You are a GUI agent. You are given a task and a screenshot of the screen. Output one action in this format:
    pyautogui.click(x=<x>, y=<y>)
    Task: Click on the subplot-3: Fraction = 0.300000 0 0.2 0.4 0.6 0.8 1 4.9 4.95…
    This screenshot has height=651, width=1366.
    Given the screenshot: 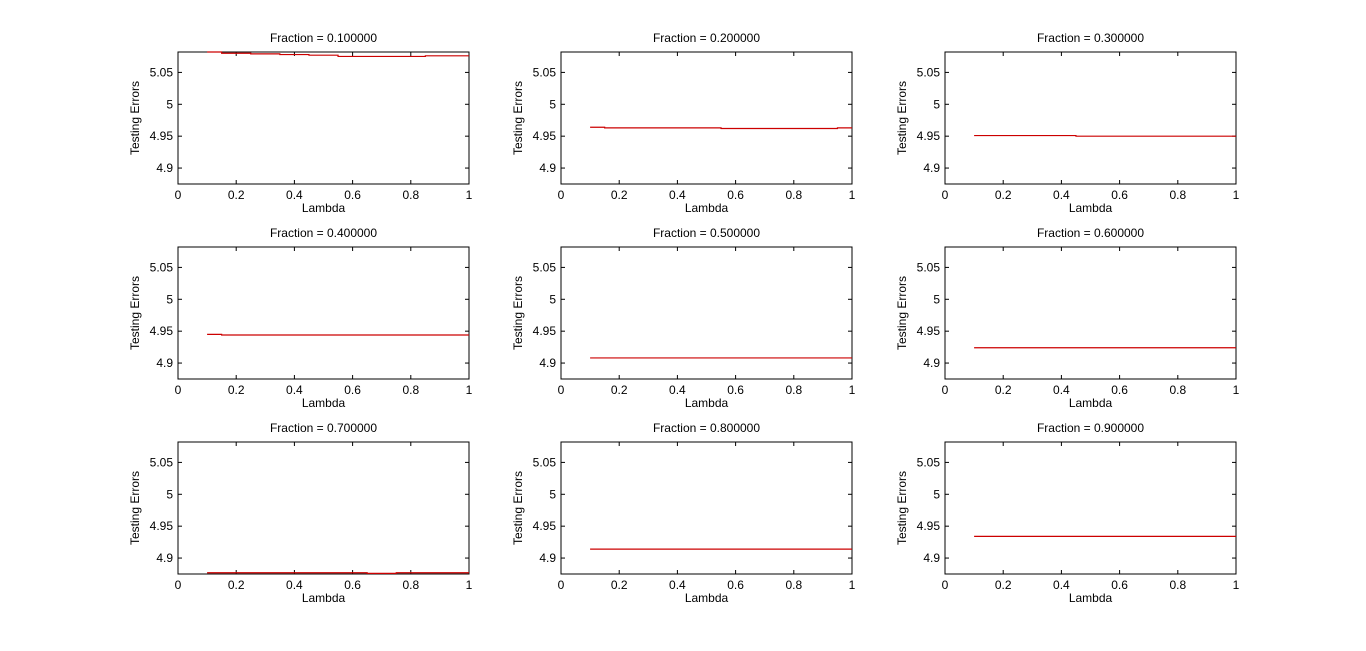 What is the action you would take?
    pyautogui.click(x=1067, y=123)
    